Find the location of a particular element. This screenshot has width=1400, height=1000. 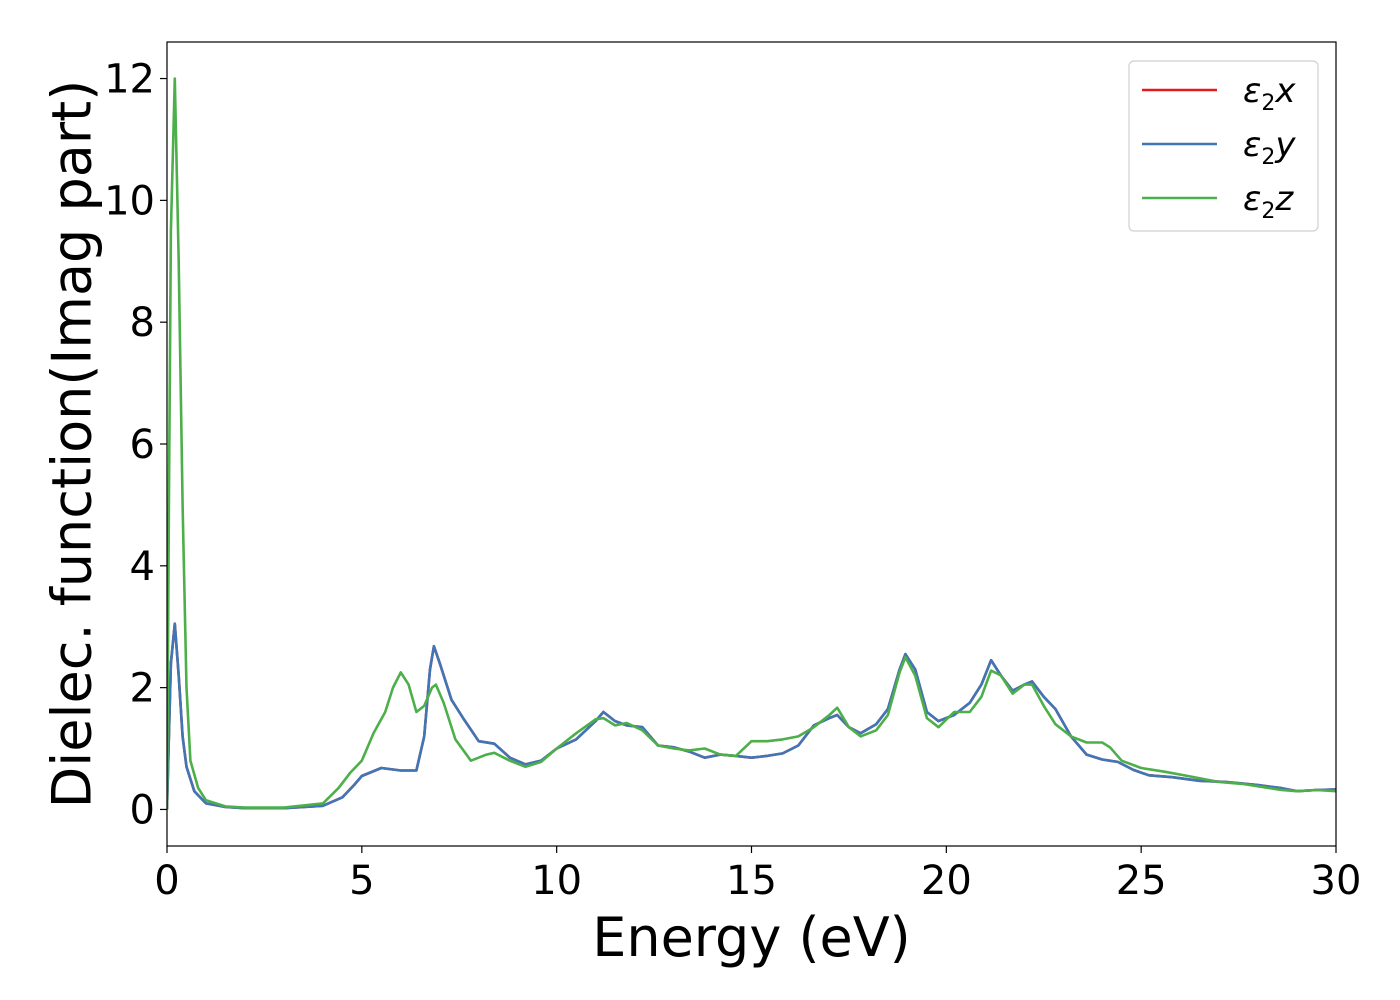

legend-box is located at coordinates (1223, 146).